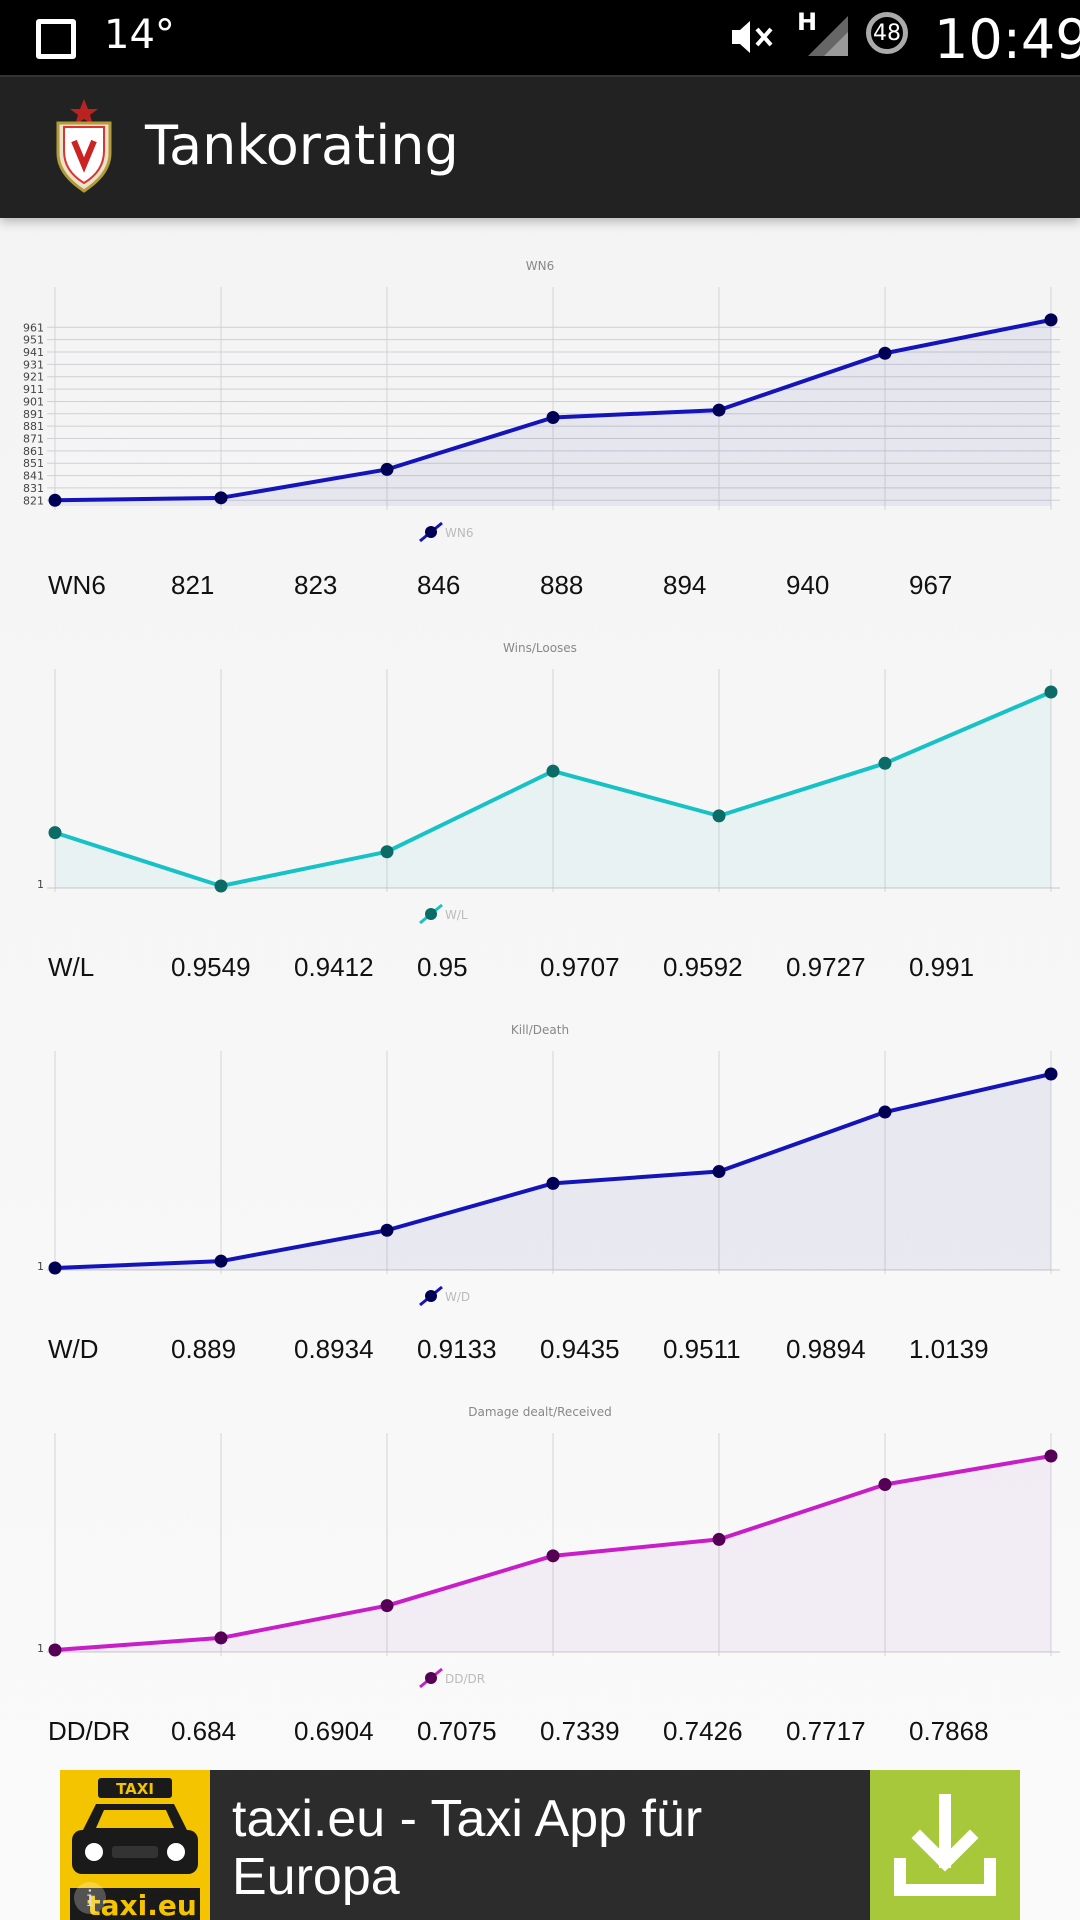 Image resolution: width=1080 pixels, height=1920 pixels. What do you see at coordinates (193, 585) in the screenshot?
I see `row-value: 821` at bounding box center [193, 585].